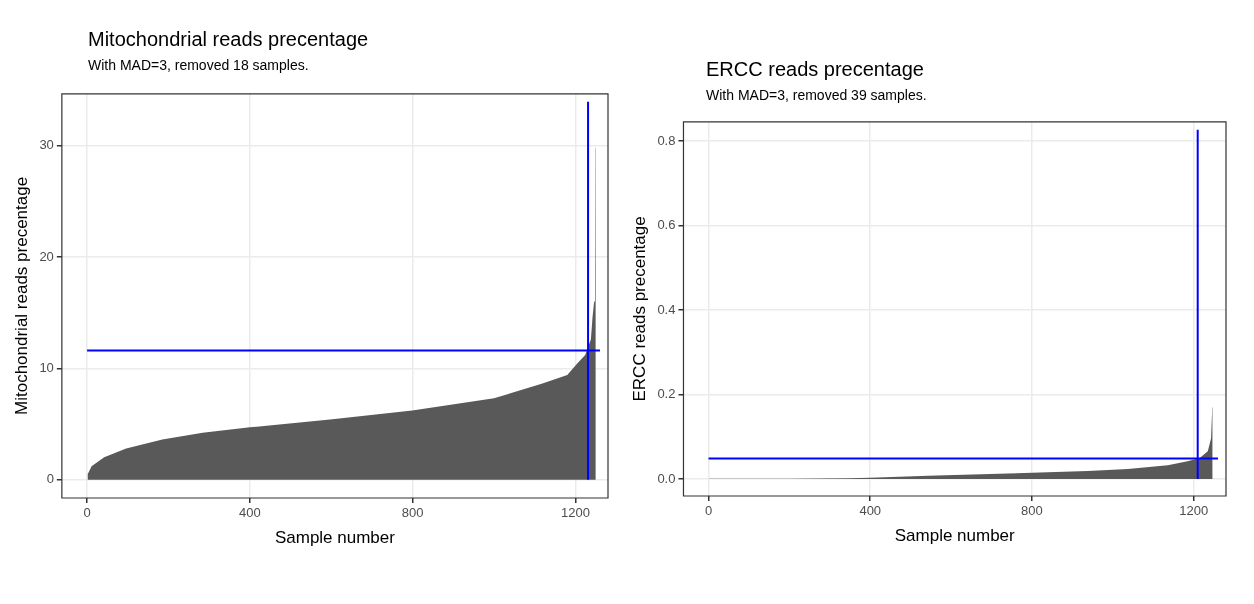 This screenshot has width=1254, height=604. What do you see at coordinates (666, 140) in the screenshot?
I see `y-tick-label: 0.8` at bounding box center [666, 140].